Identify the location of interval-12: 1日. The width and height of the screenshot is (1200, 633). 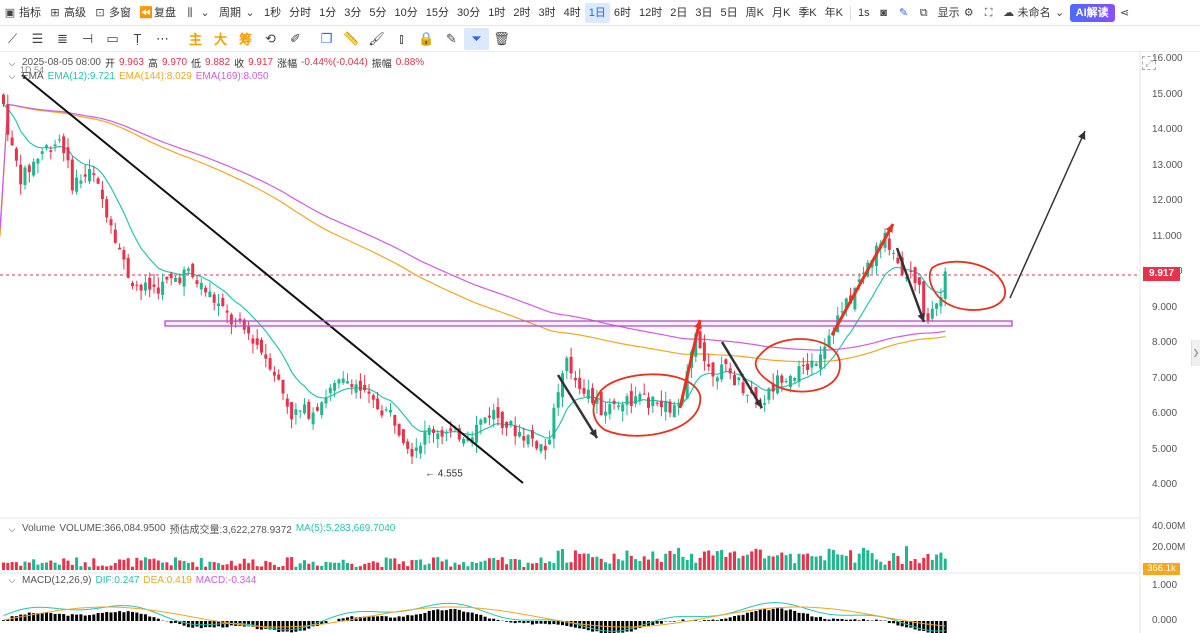
(597, 12).